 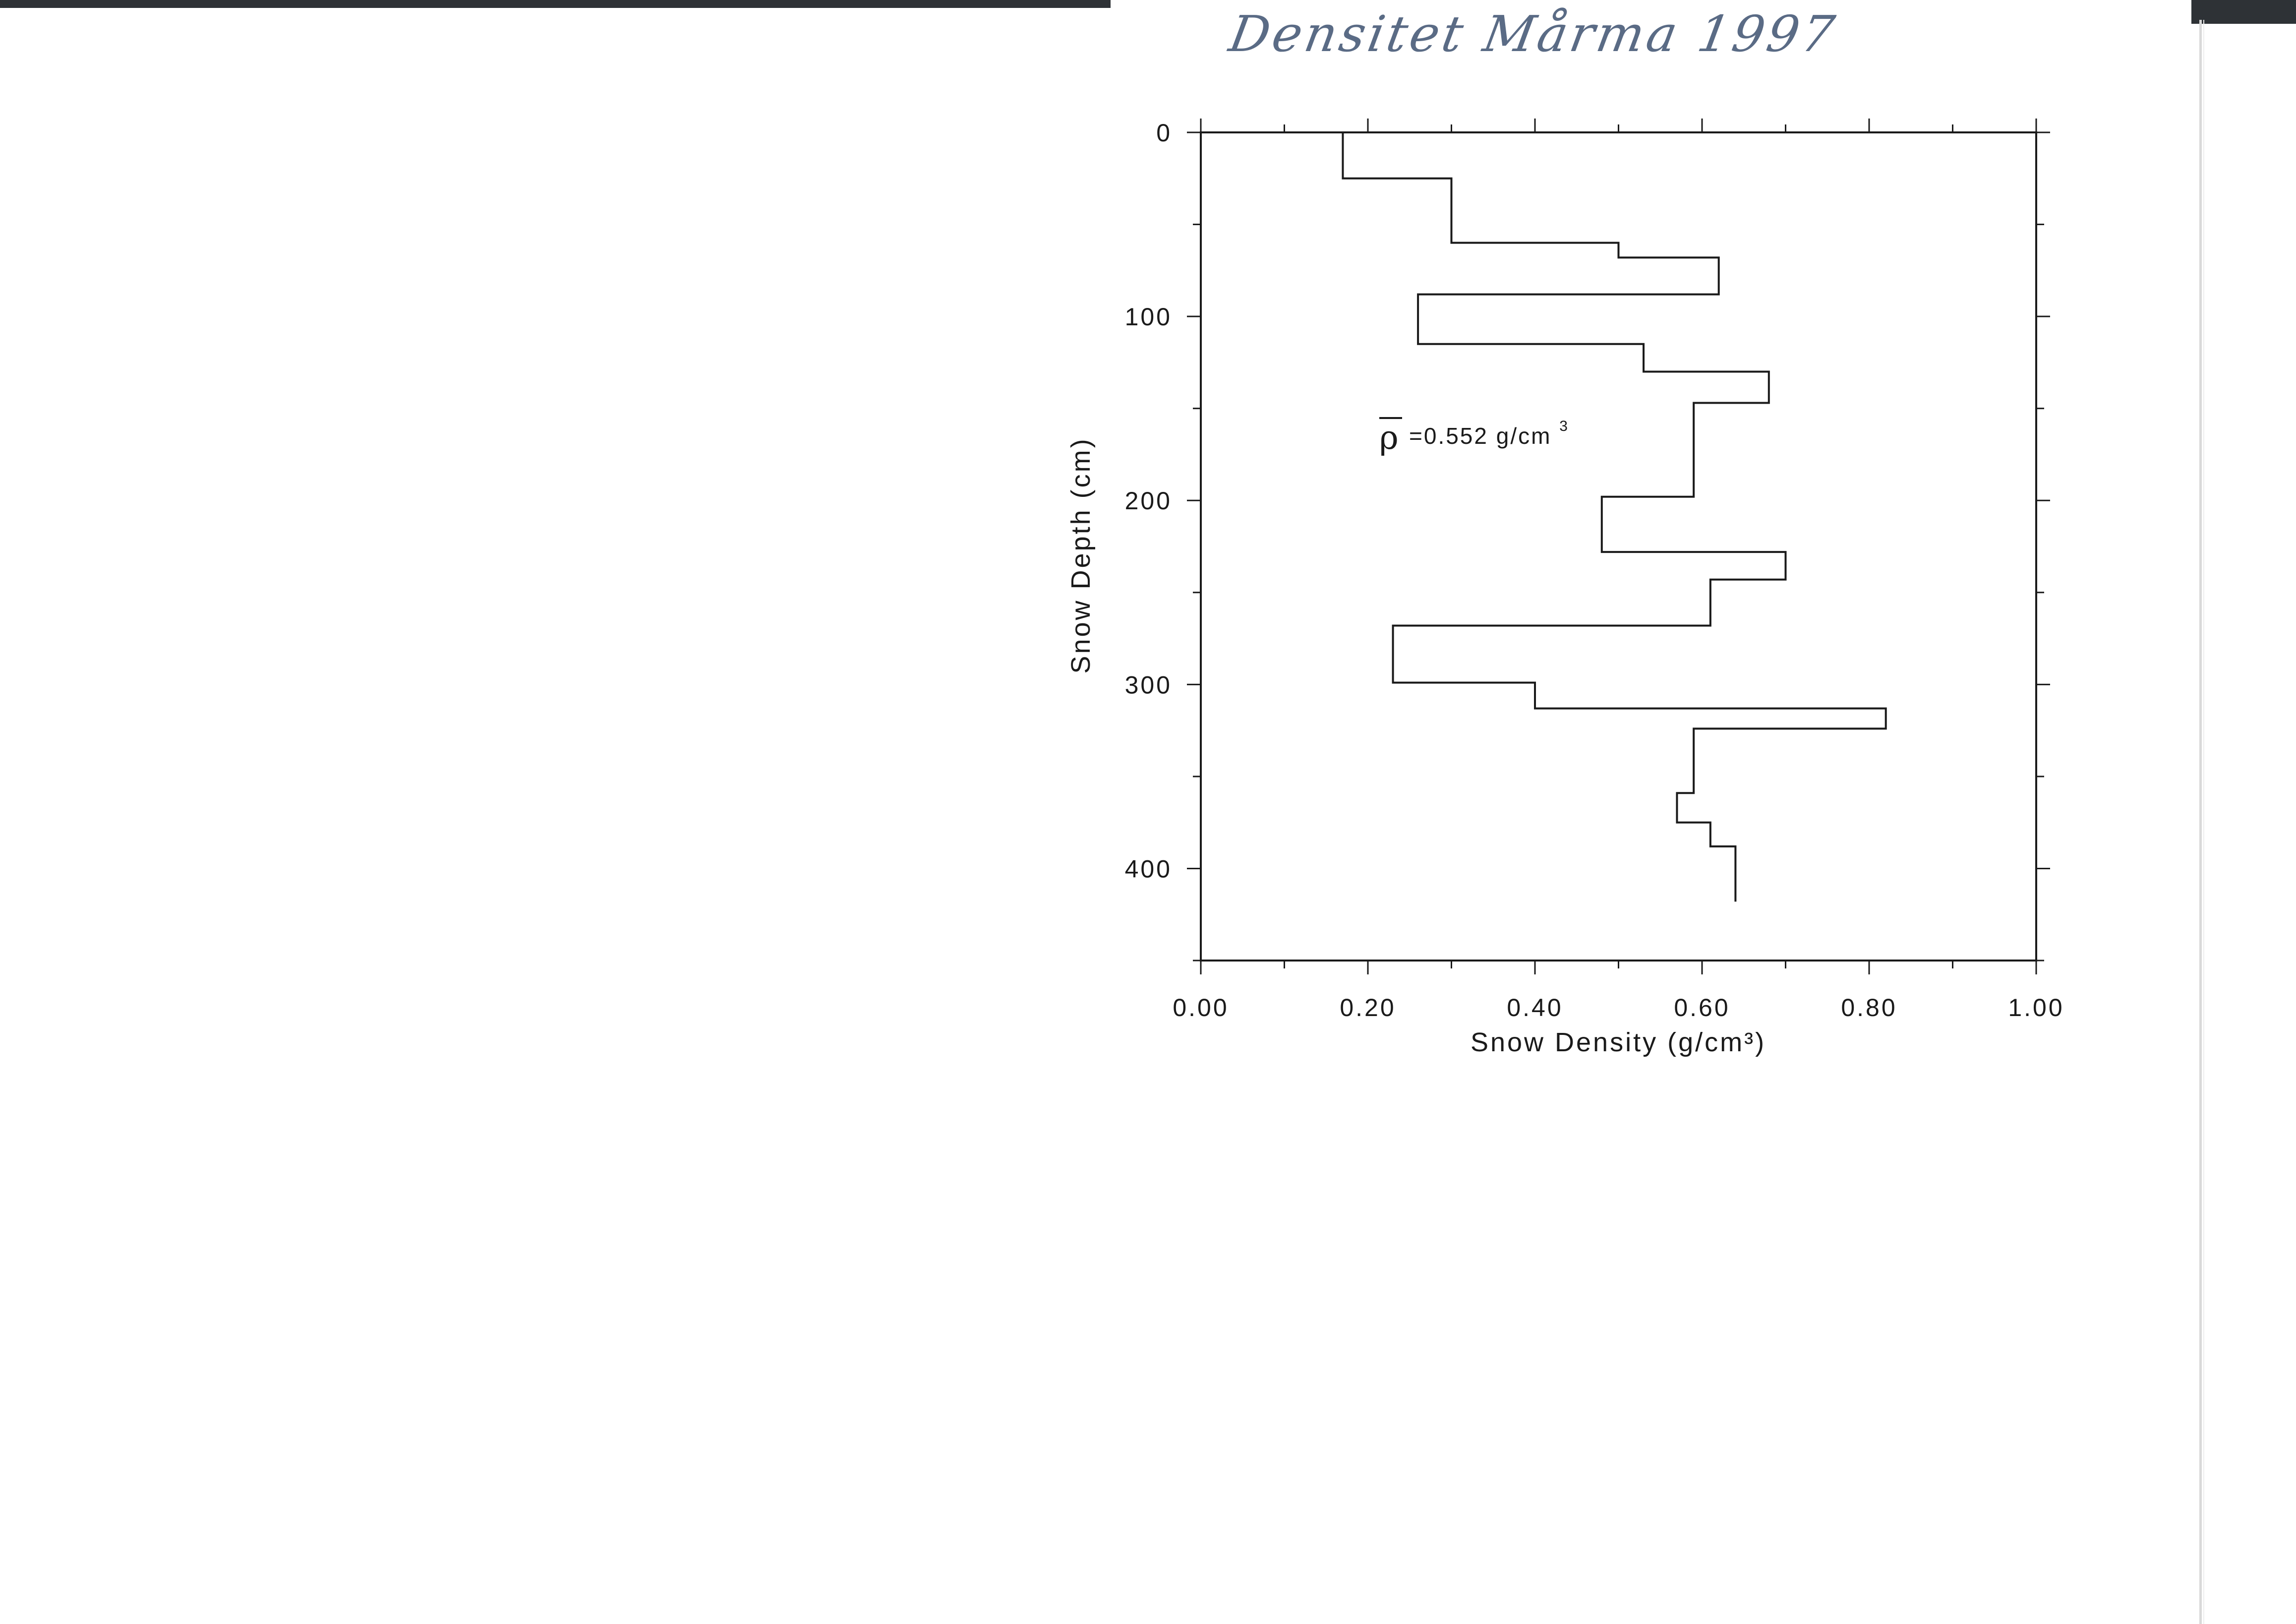 What do you see at coordinates (1618, 1008) in the screenshot?
I see `x-axis-tick-labels: 0.00 0.20 0.40 0.60 0.80 1.00` at bounding box center [1618, 1008].